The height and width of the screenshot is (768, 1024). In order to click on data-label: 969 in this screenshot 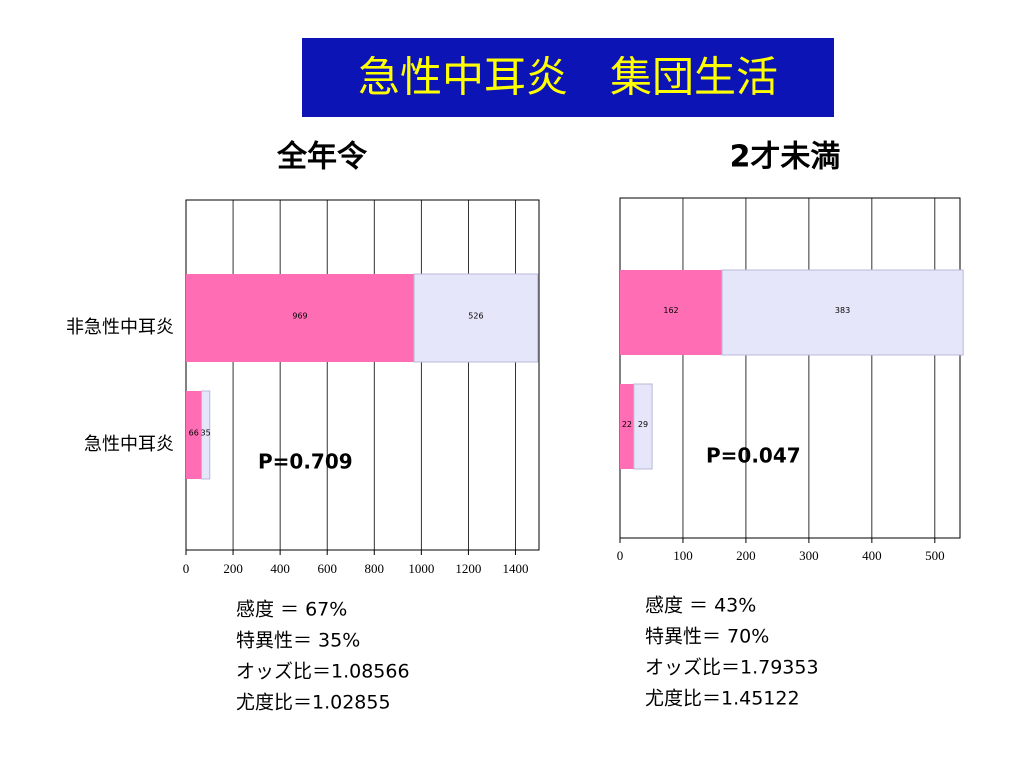, I will do `click(299, 316)`.